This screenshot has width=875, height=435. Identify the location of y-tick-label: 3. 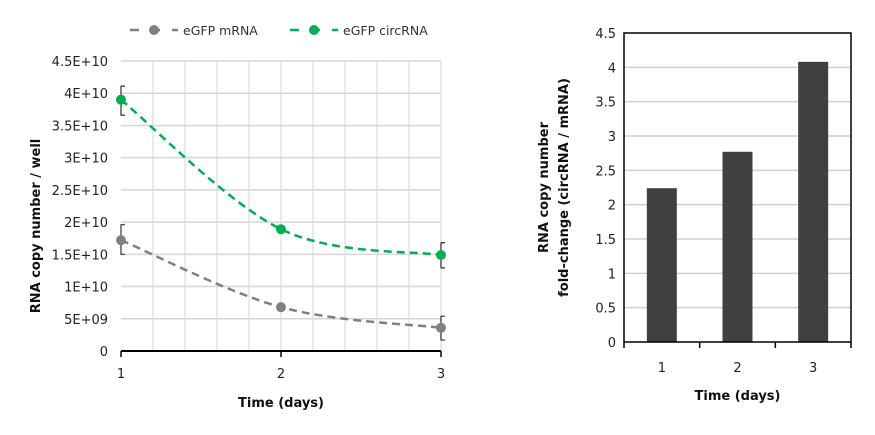
(612, 137).